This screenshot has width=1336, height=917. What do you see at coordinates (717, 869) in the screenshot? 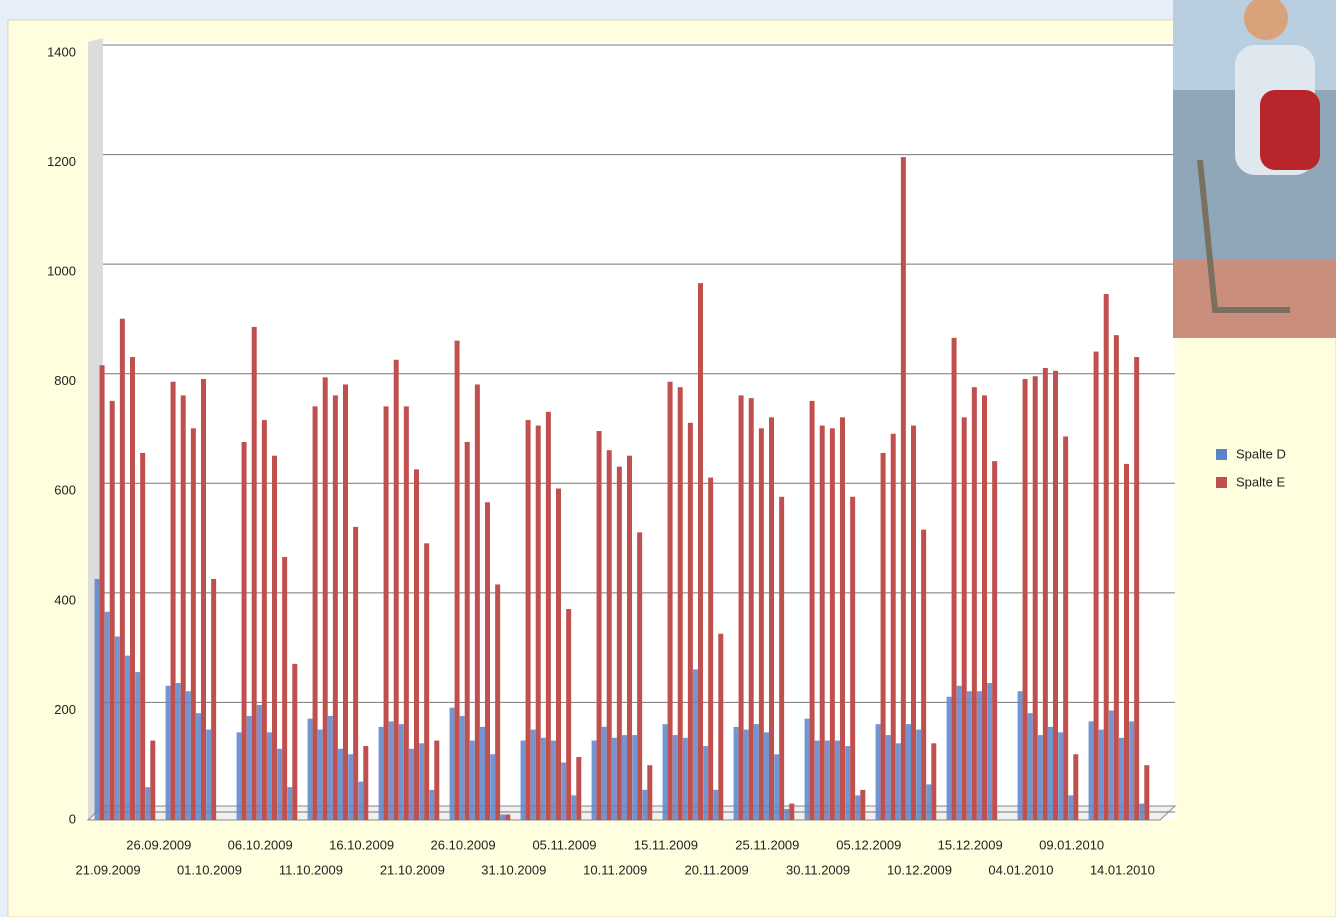
I see `x-tick-label: 20.11.2009` at bounding box center [717, 869].